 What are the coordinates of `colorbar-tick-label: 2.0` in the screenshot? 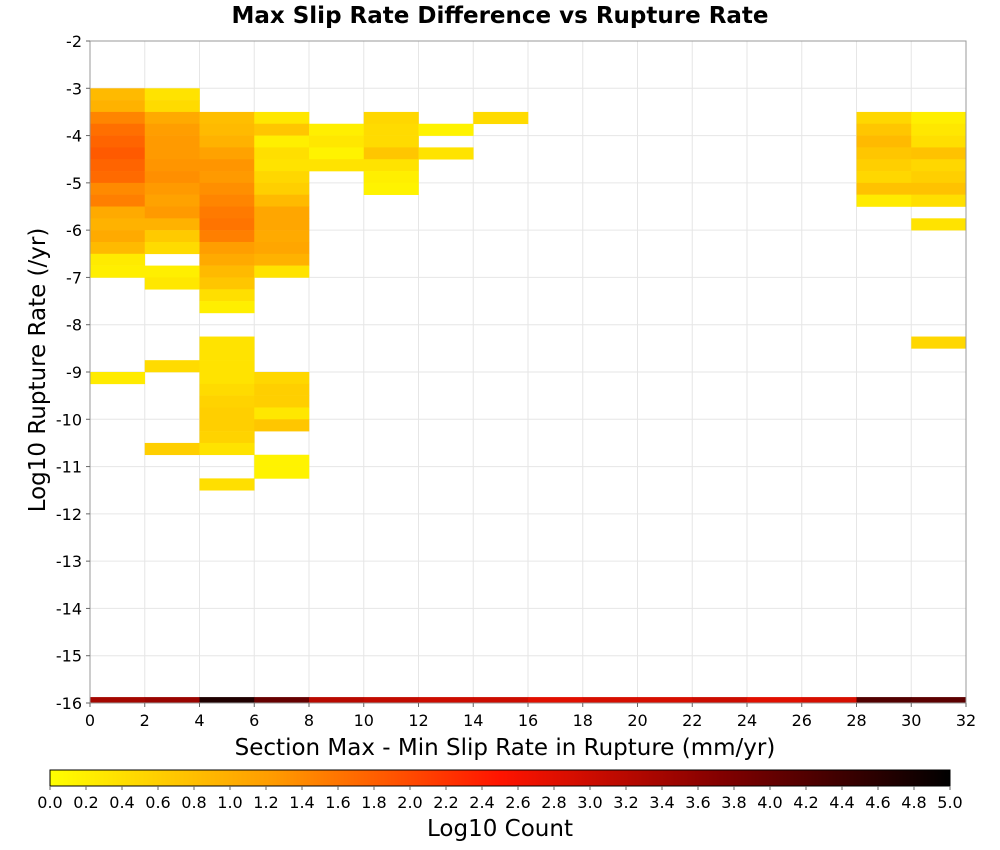 It's located at (409, 802).